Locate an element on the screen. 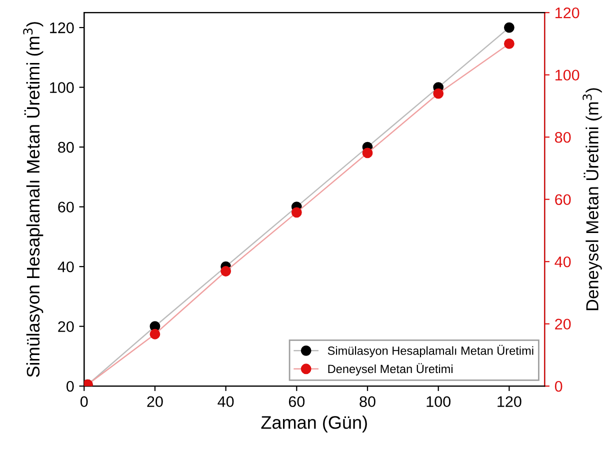 This screenshot has width=614, height=450. y2-tick-label: 80 is located at coordinates (563, 137).